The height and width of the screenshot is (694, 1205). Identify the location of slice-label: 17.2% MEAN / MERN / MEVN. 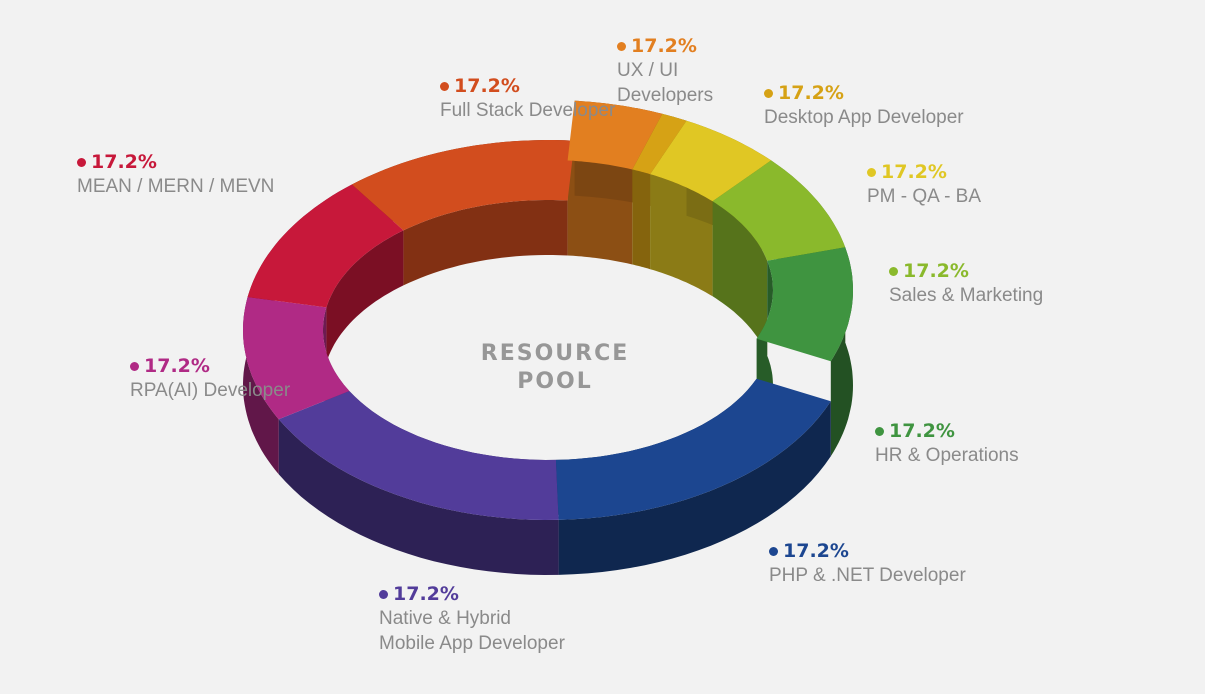
(175, 174).